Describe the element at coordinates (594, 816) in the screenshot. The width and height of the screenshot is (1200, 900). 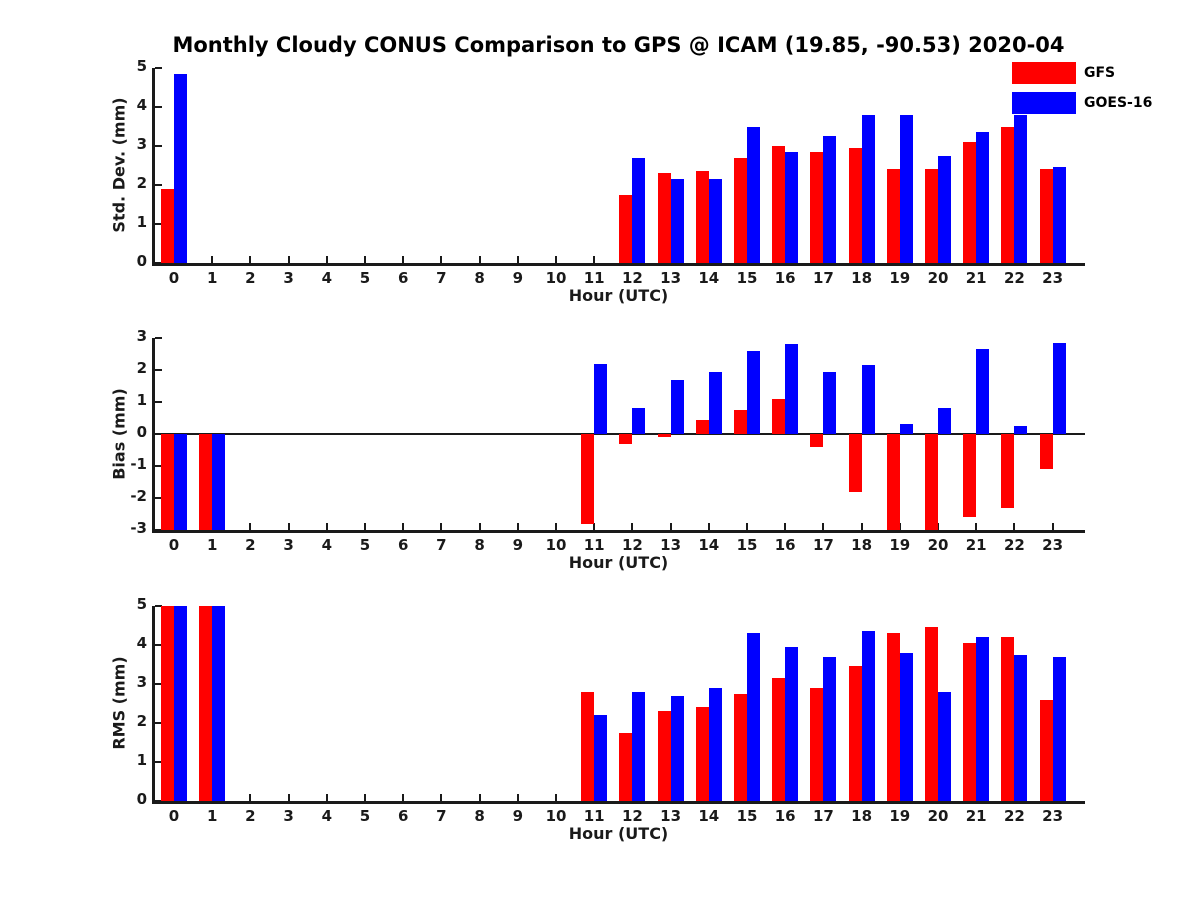
I see `x-tick-label: 11` at that location.